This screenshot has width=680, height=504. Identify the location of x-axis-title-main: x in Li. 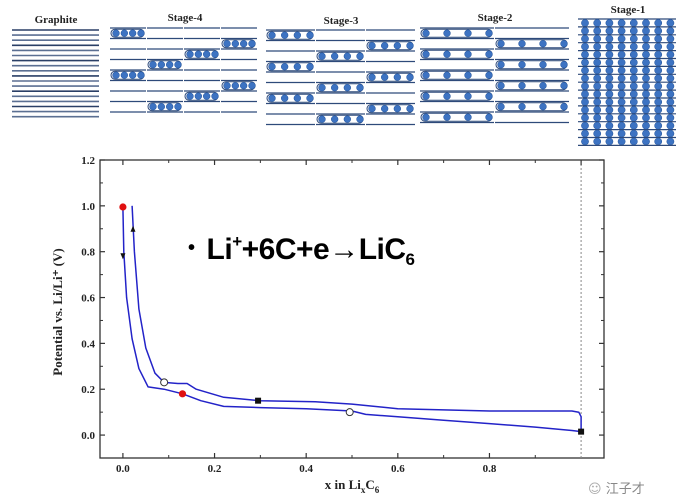
(343, 484).